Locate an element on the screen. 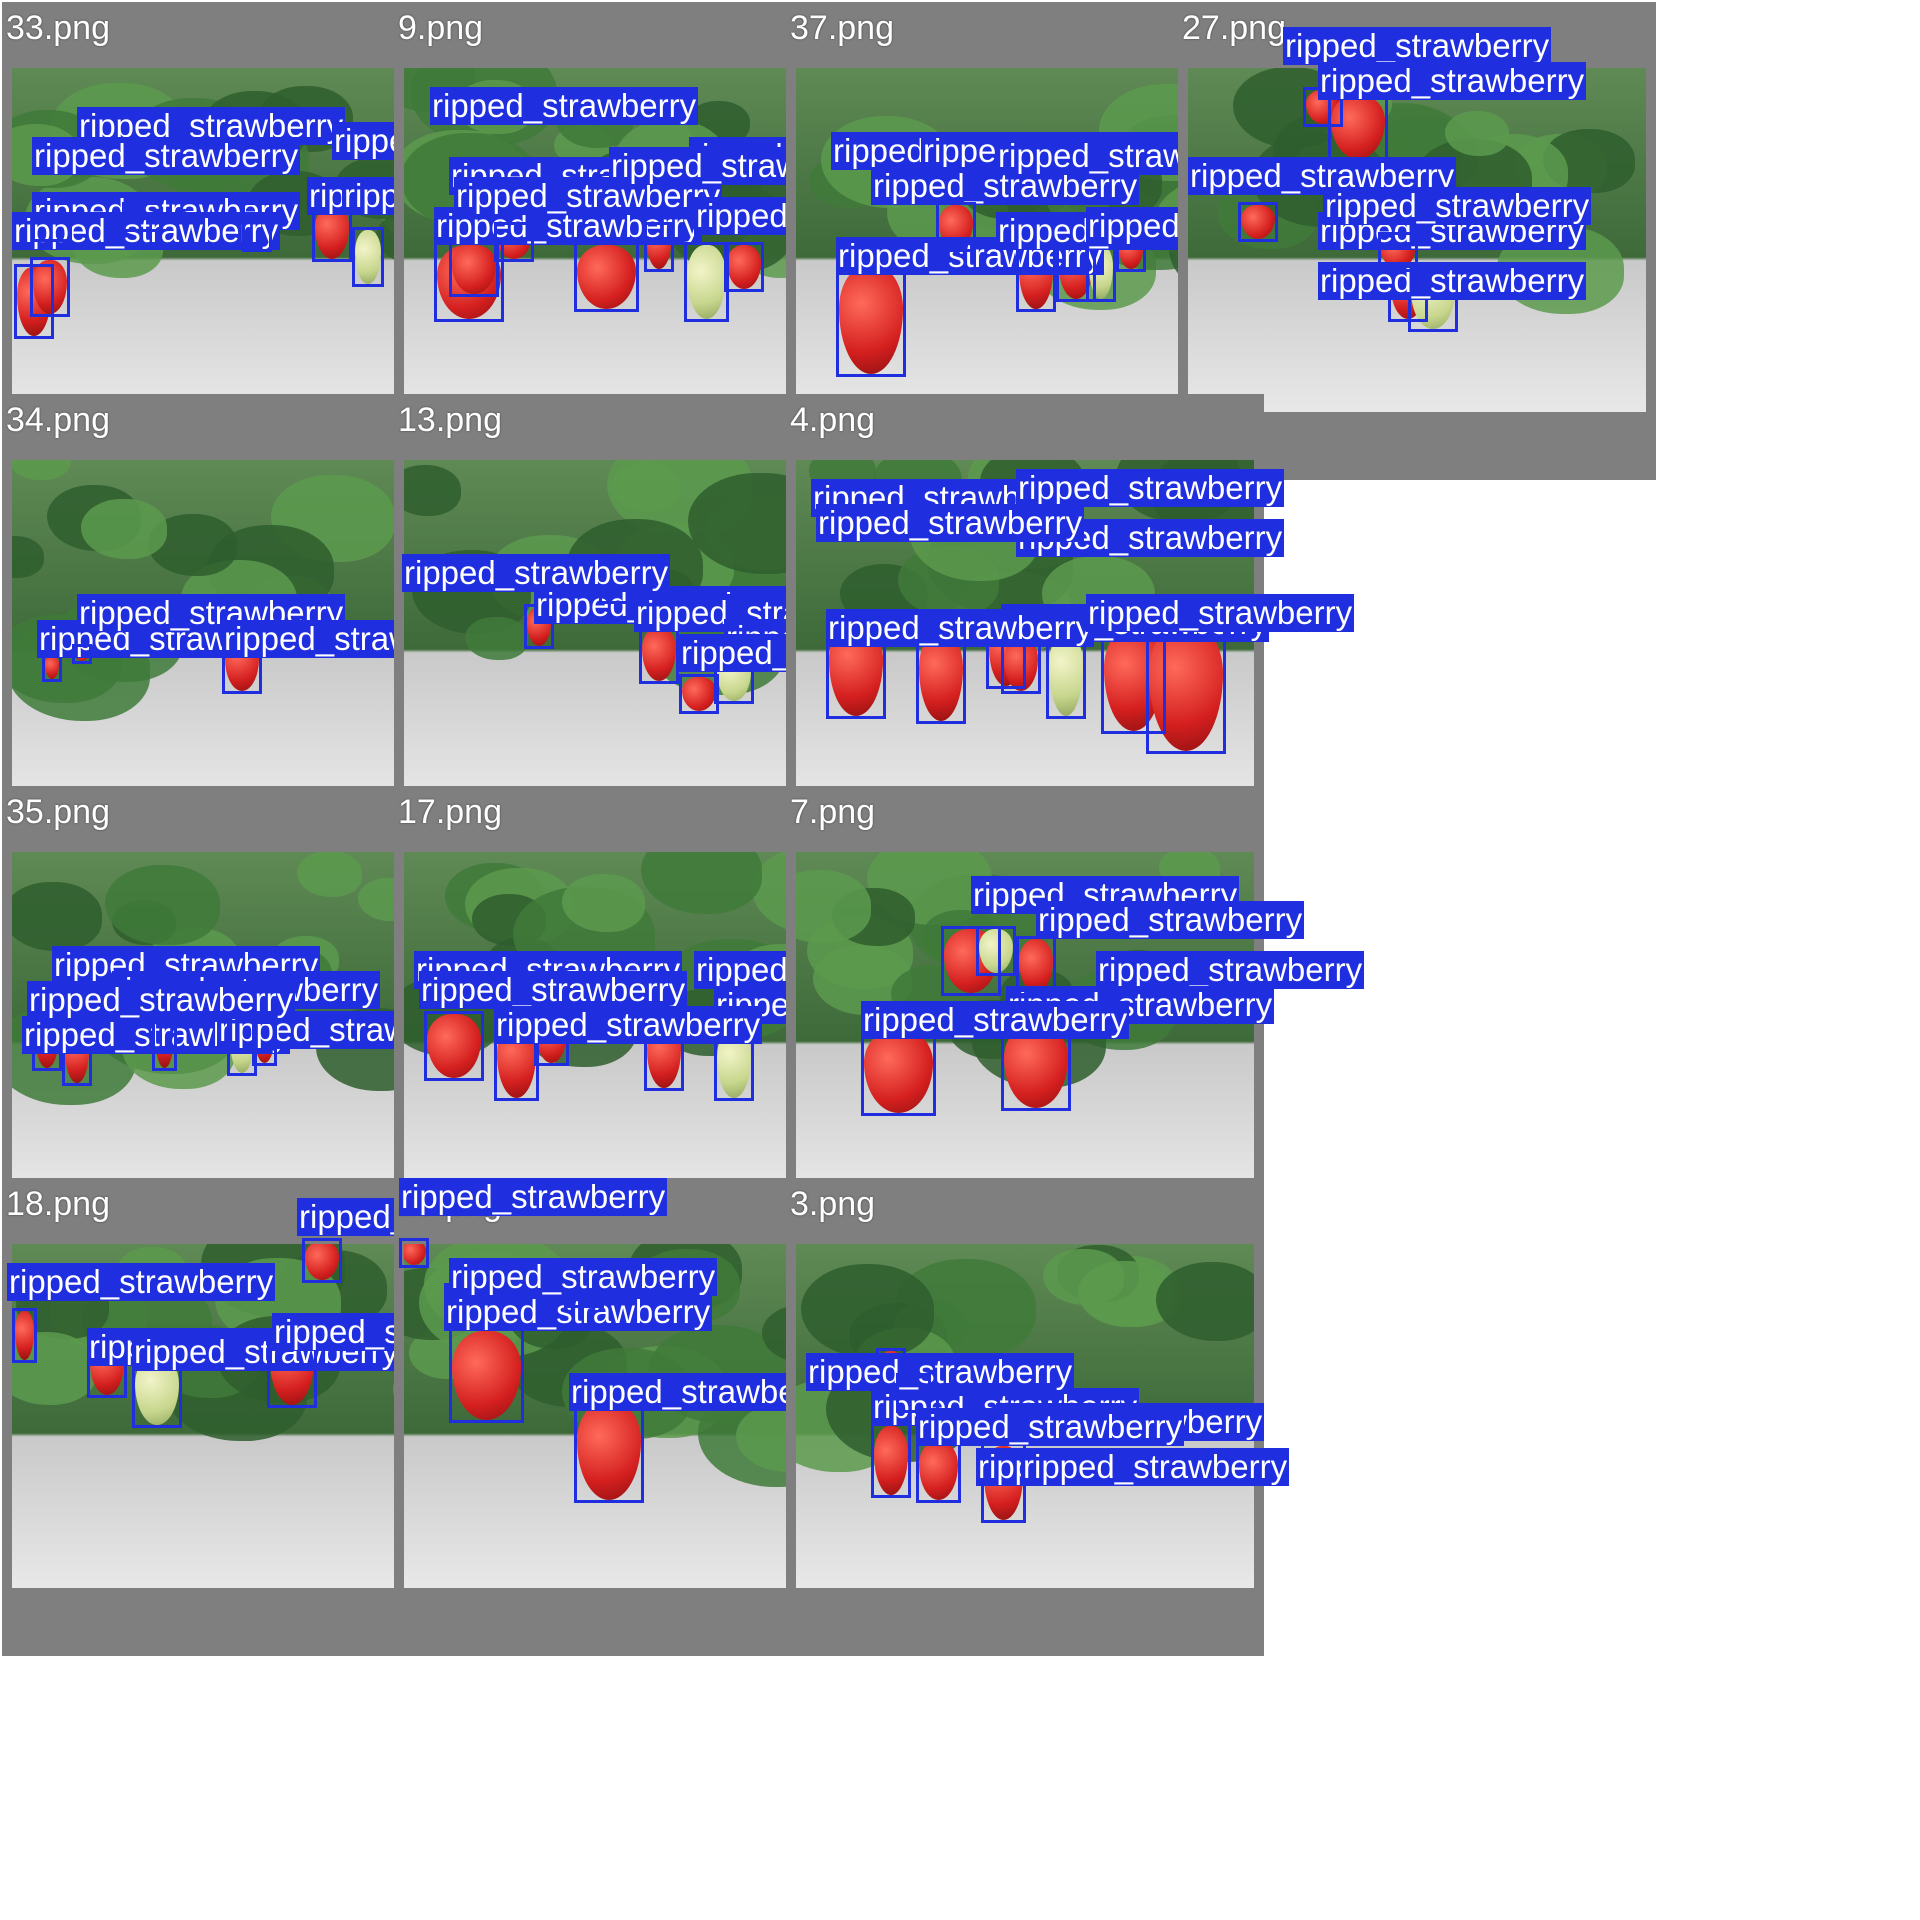 This screenshot has width=1920, height=1920. file-name: 3.png is located at coordinates (833, 1204).